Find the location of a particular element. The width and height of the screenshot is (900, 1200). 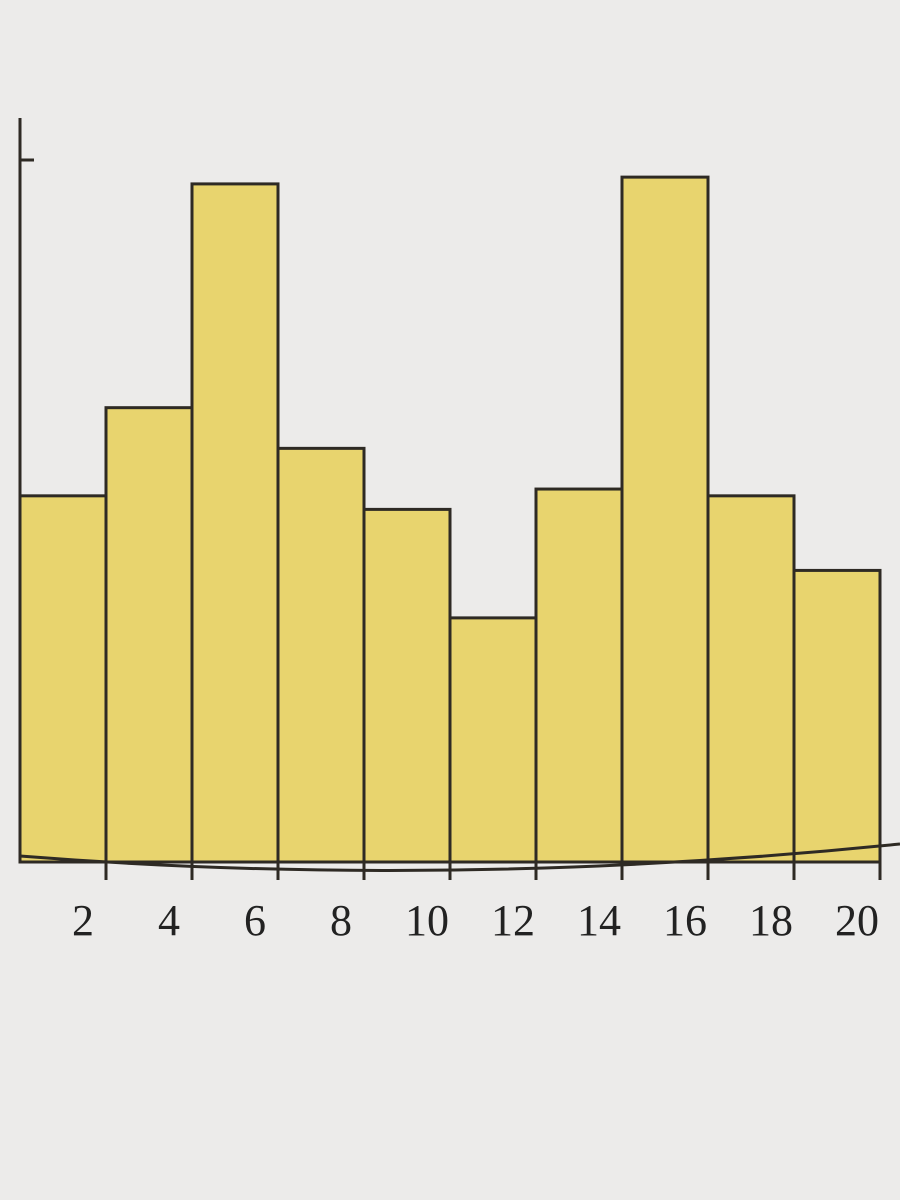

x-tick-label: 16 is located at coordinates (685, 920).